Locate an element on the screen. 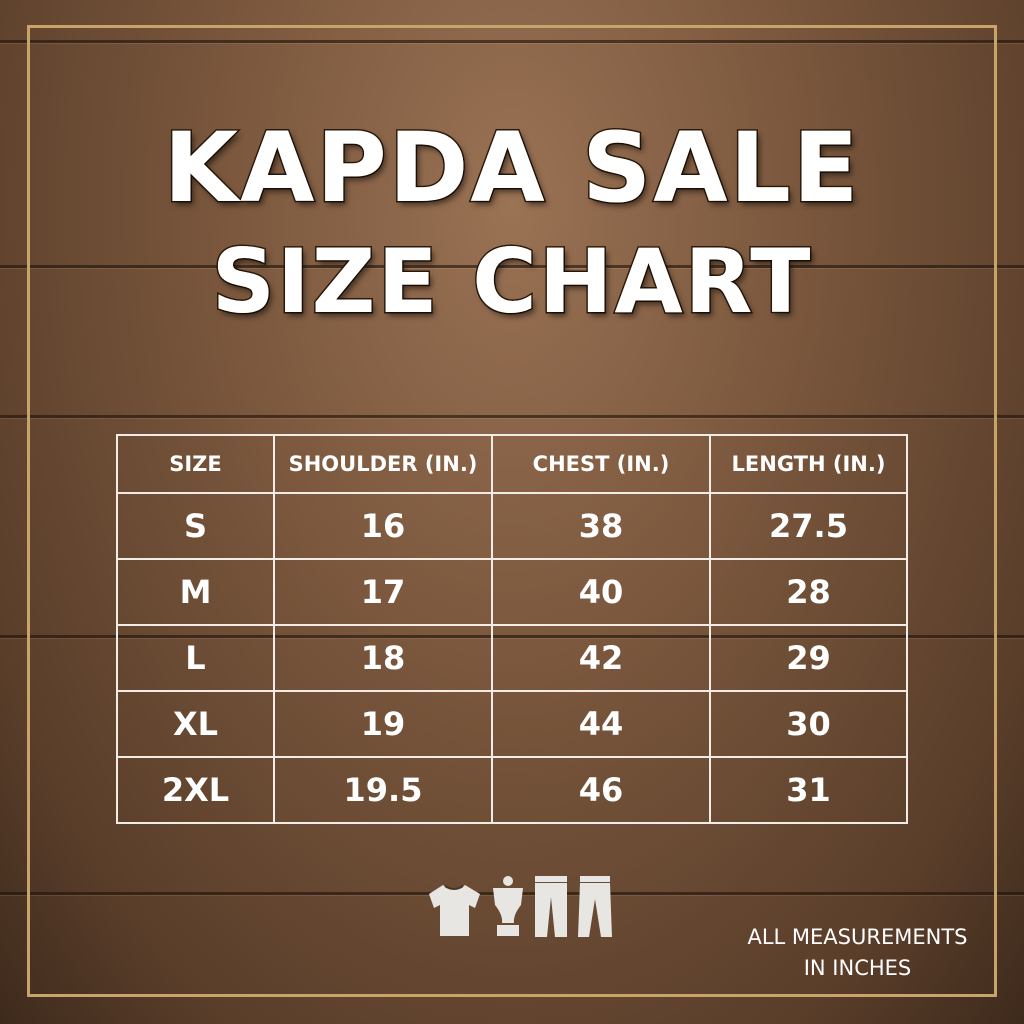 This screenshot has height=1024, width=1024. pants-icon is located at coordinates (595, 906).